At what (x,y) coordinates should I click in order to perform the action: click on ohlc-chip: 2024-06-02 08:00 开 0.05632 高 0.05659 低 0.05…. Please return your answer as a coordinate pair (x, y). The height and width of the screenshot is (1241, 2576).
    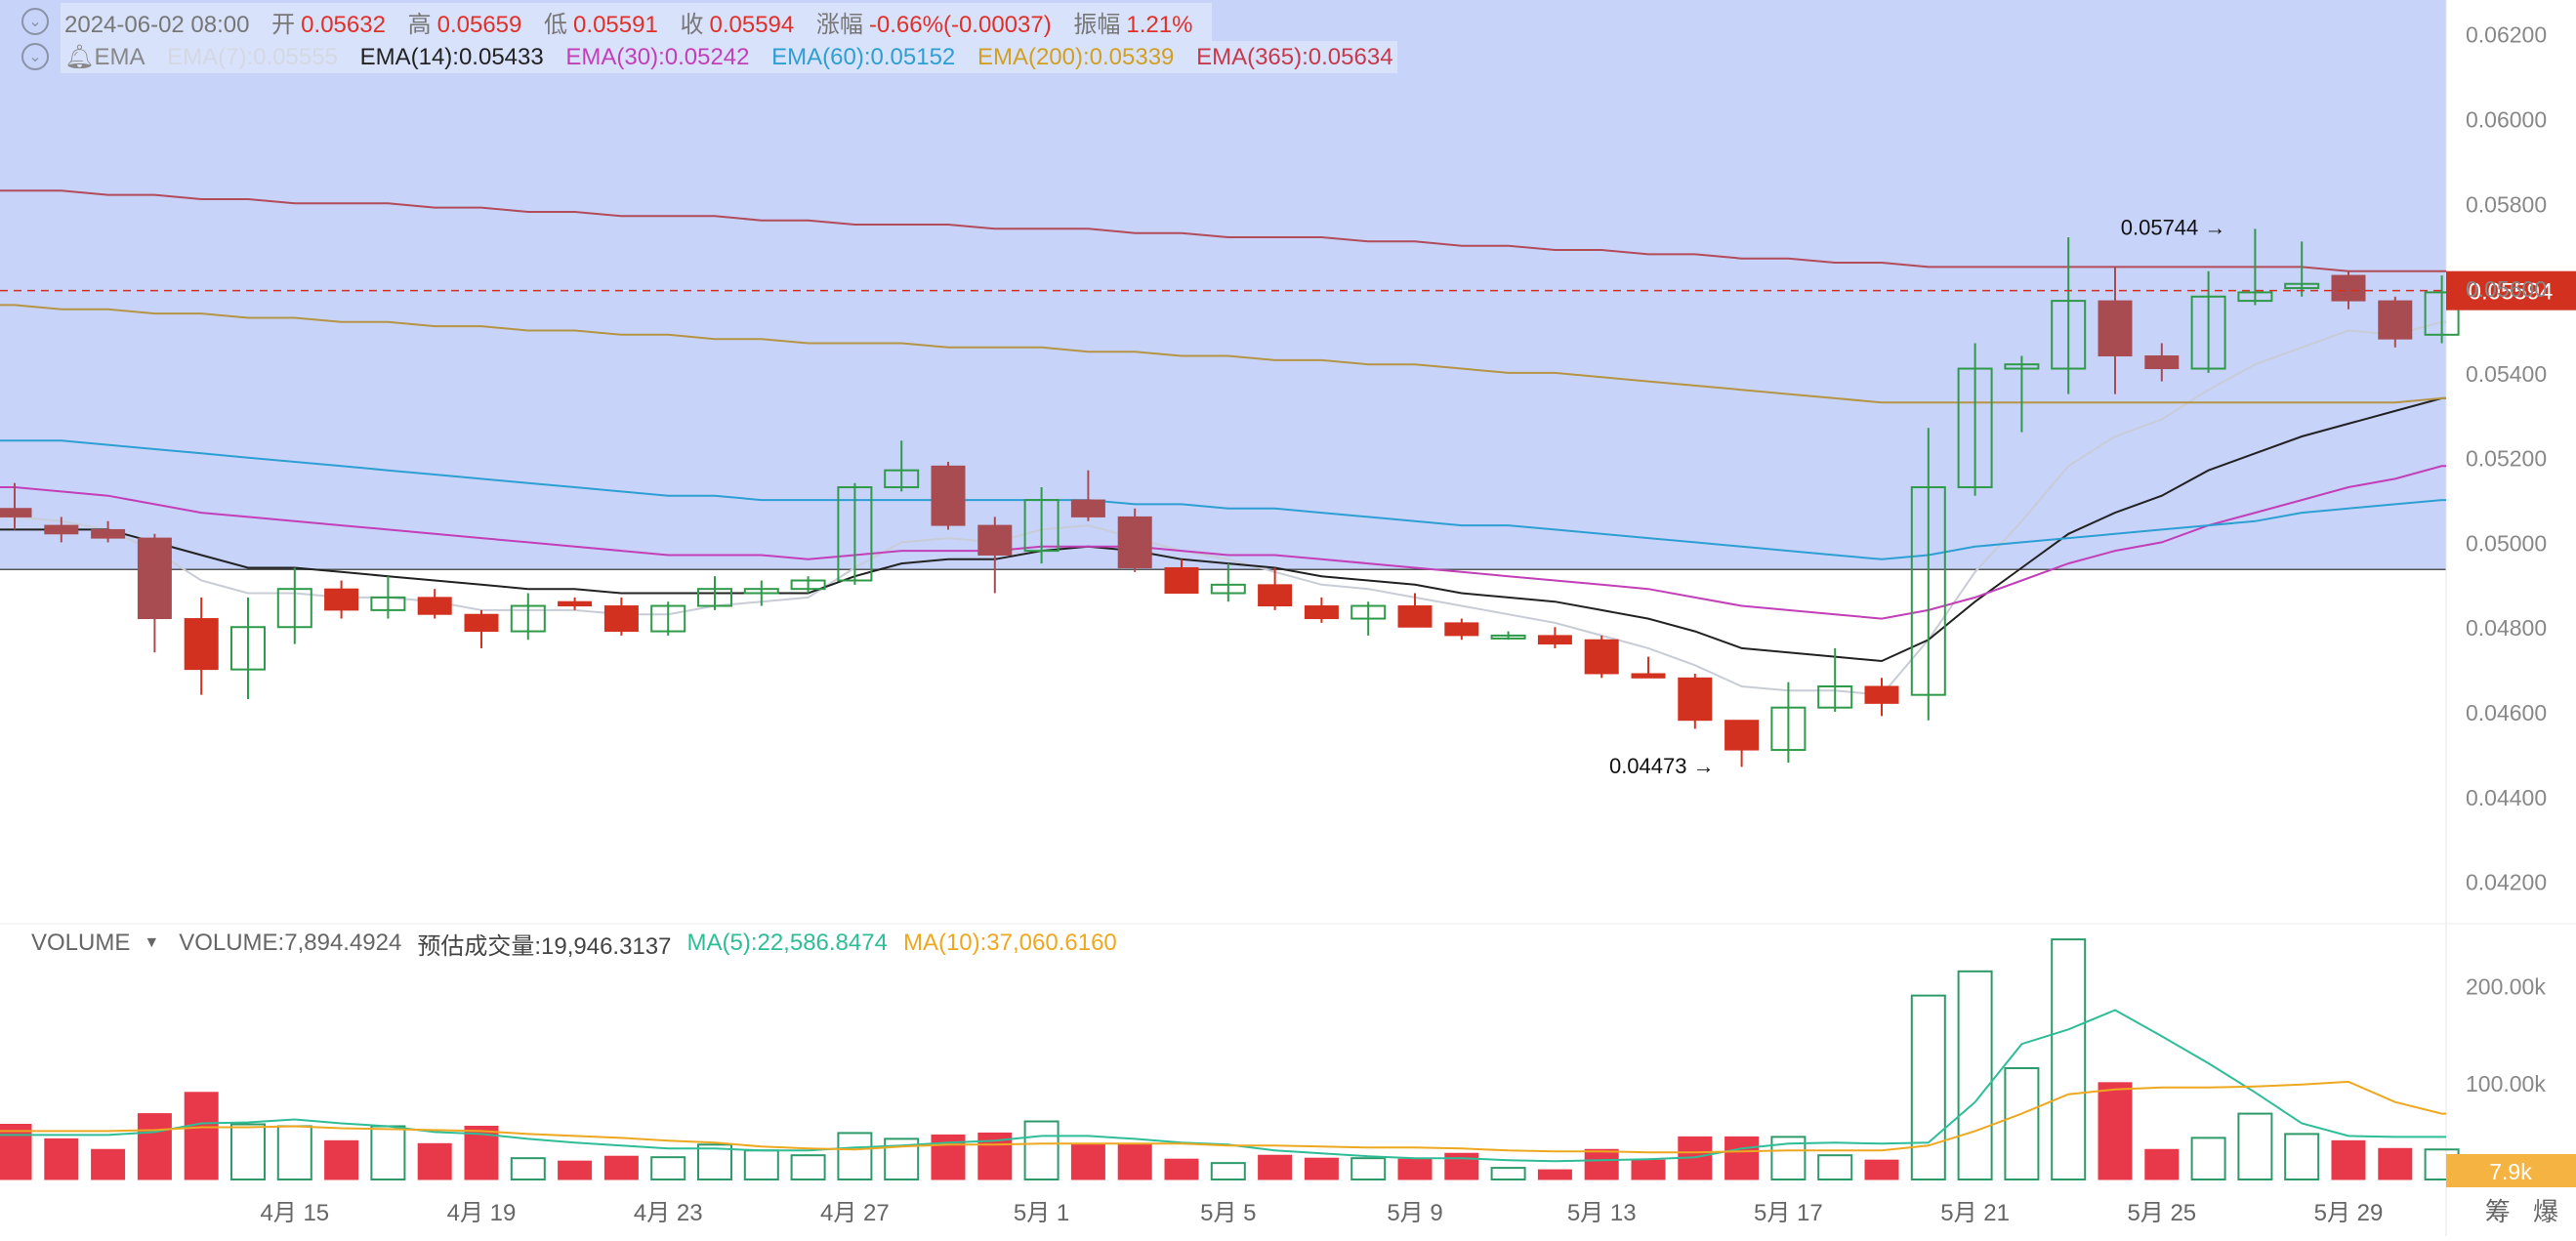
    Looking at the image, I should click on (637, 22).